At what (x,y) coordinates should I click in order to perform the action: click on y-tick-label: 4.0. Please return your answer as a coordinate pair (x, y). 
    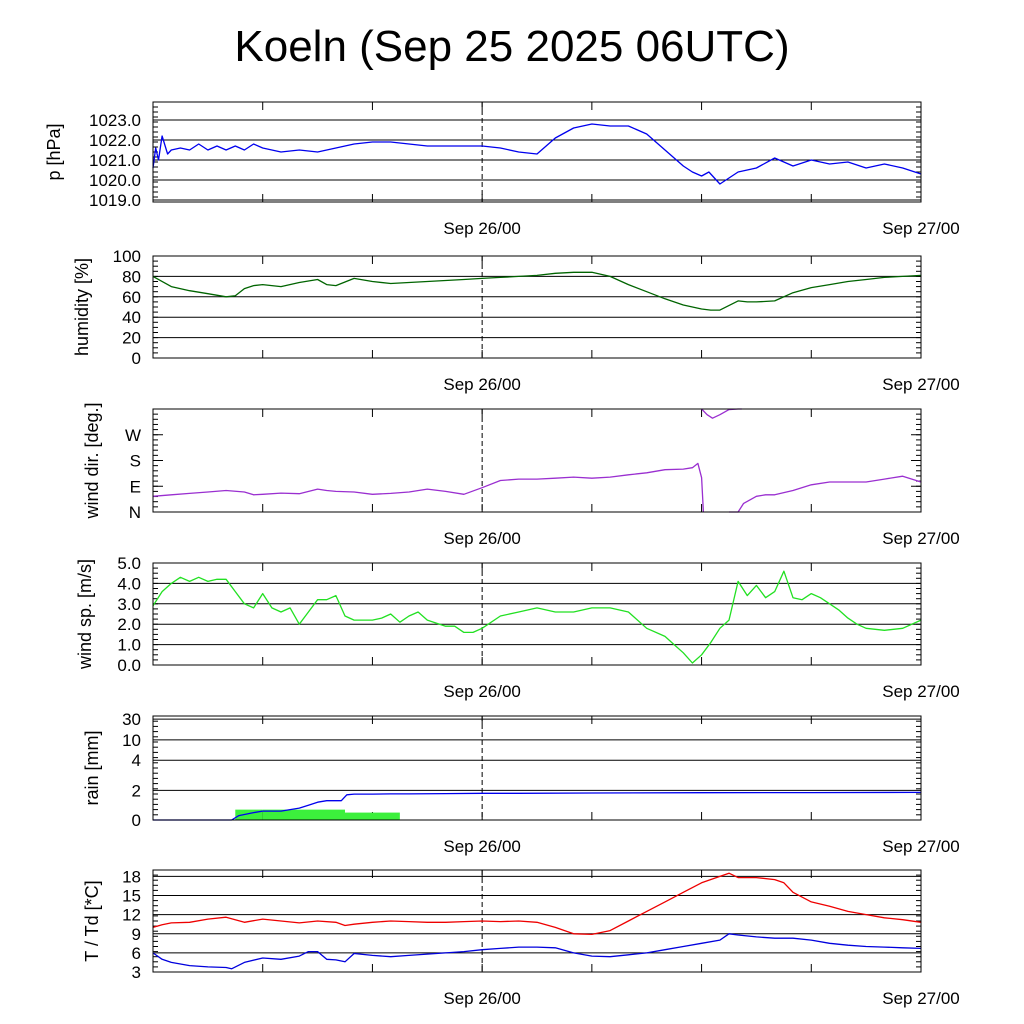
    Looking at the image, I should click on (129, 583).